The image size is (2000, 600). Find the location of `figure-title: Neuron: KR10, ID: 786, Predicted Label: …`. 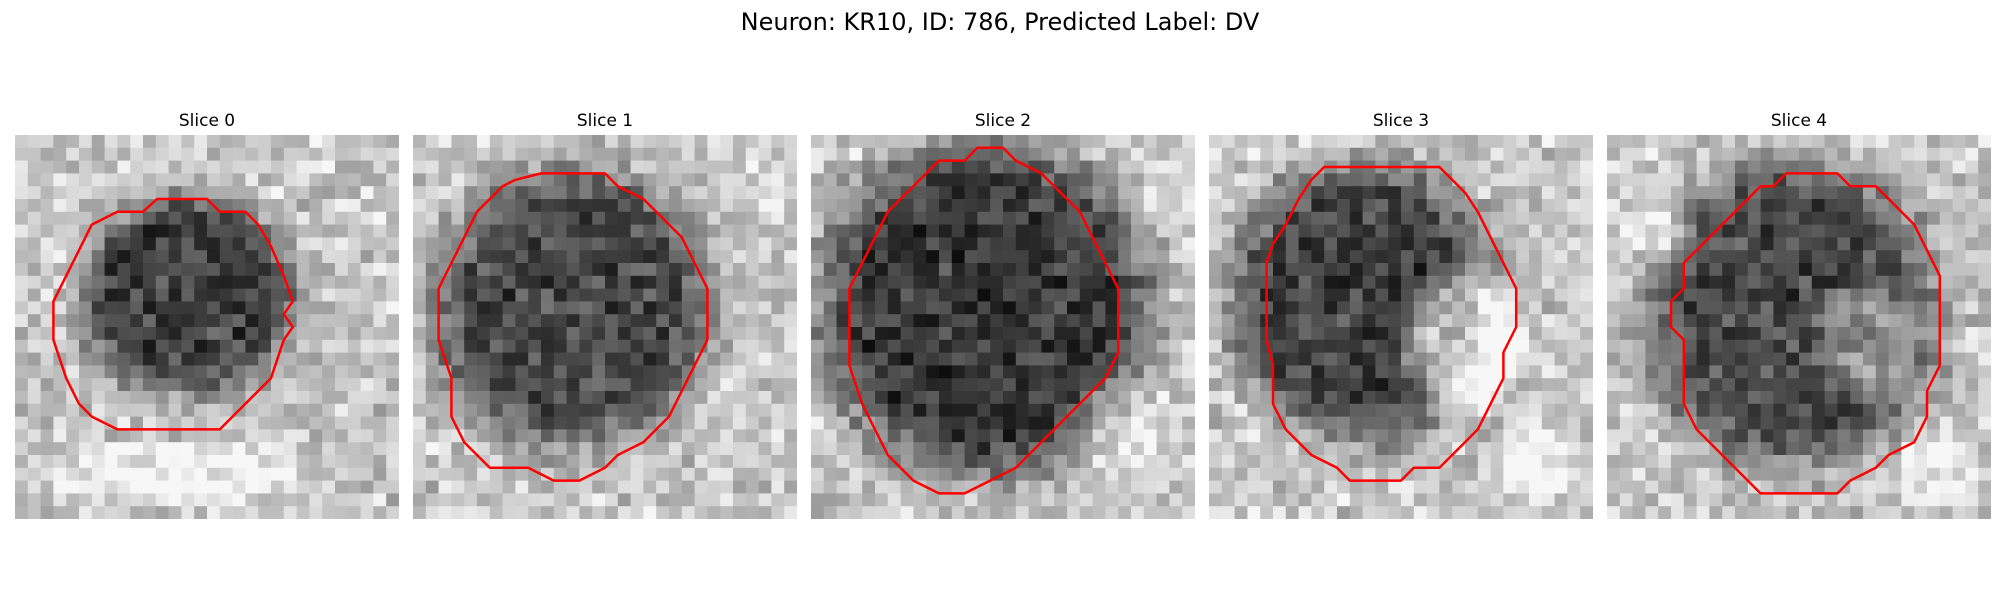

figure-title: Neuron: KR10, ID: 786, Predicted Label: … is located at coordinates (1000, 22).